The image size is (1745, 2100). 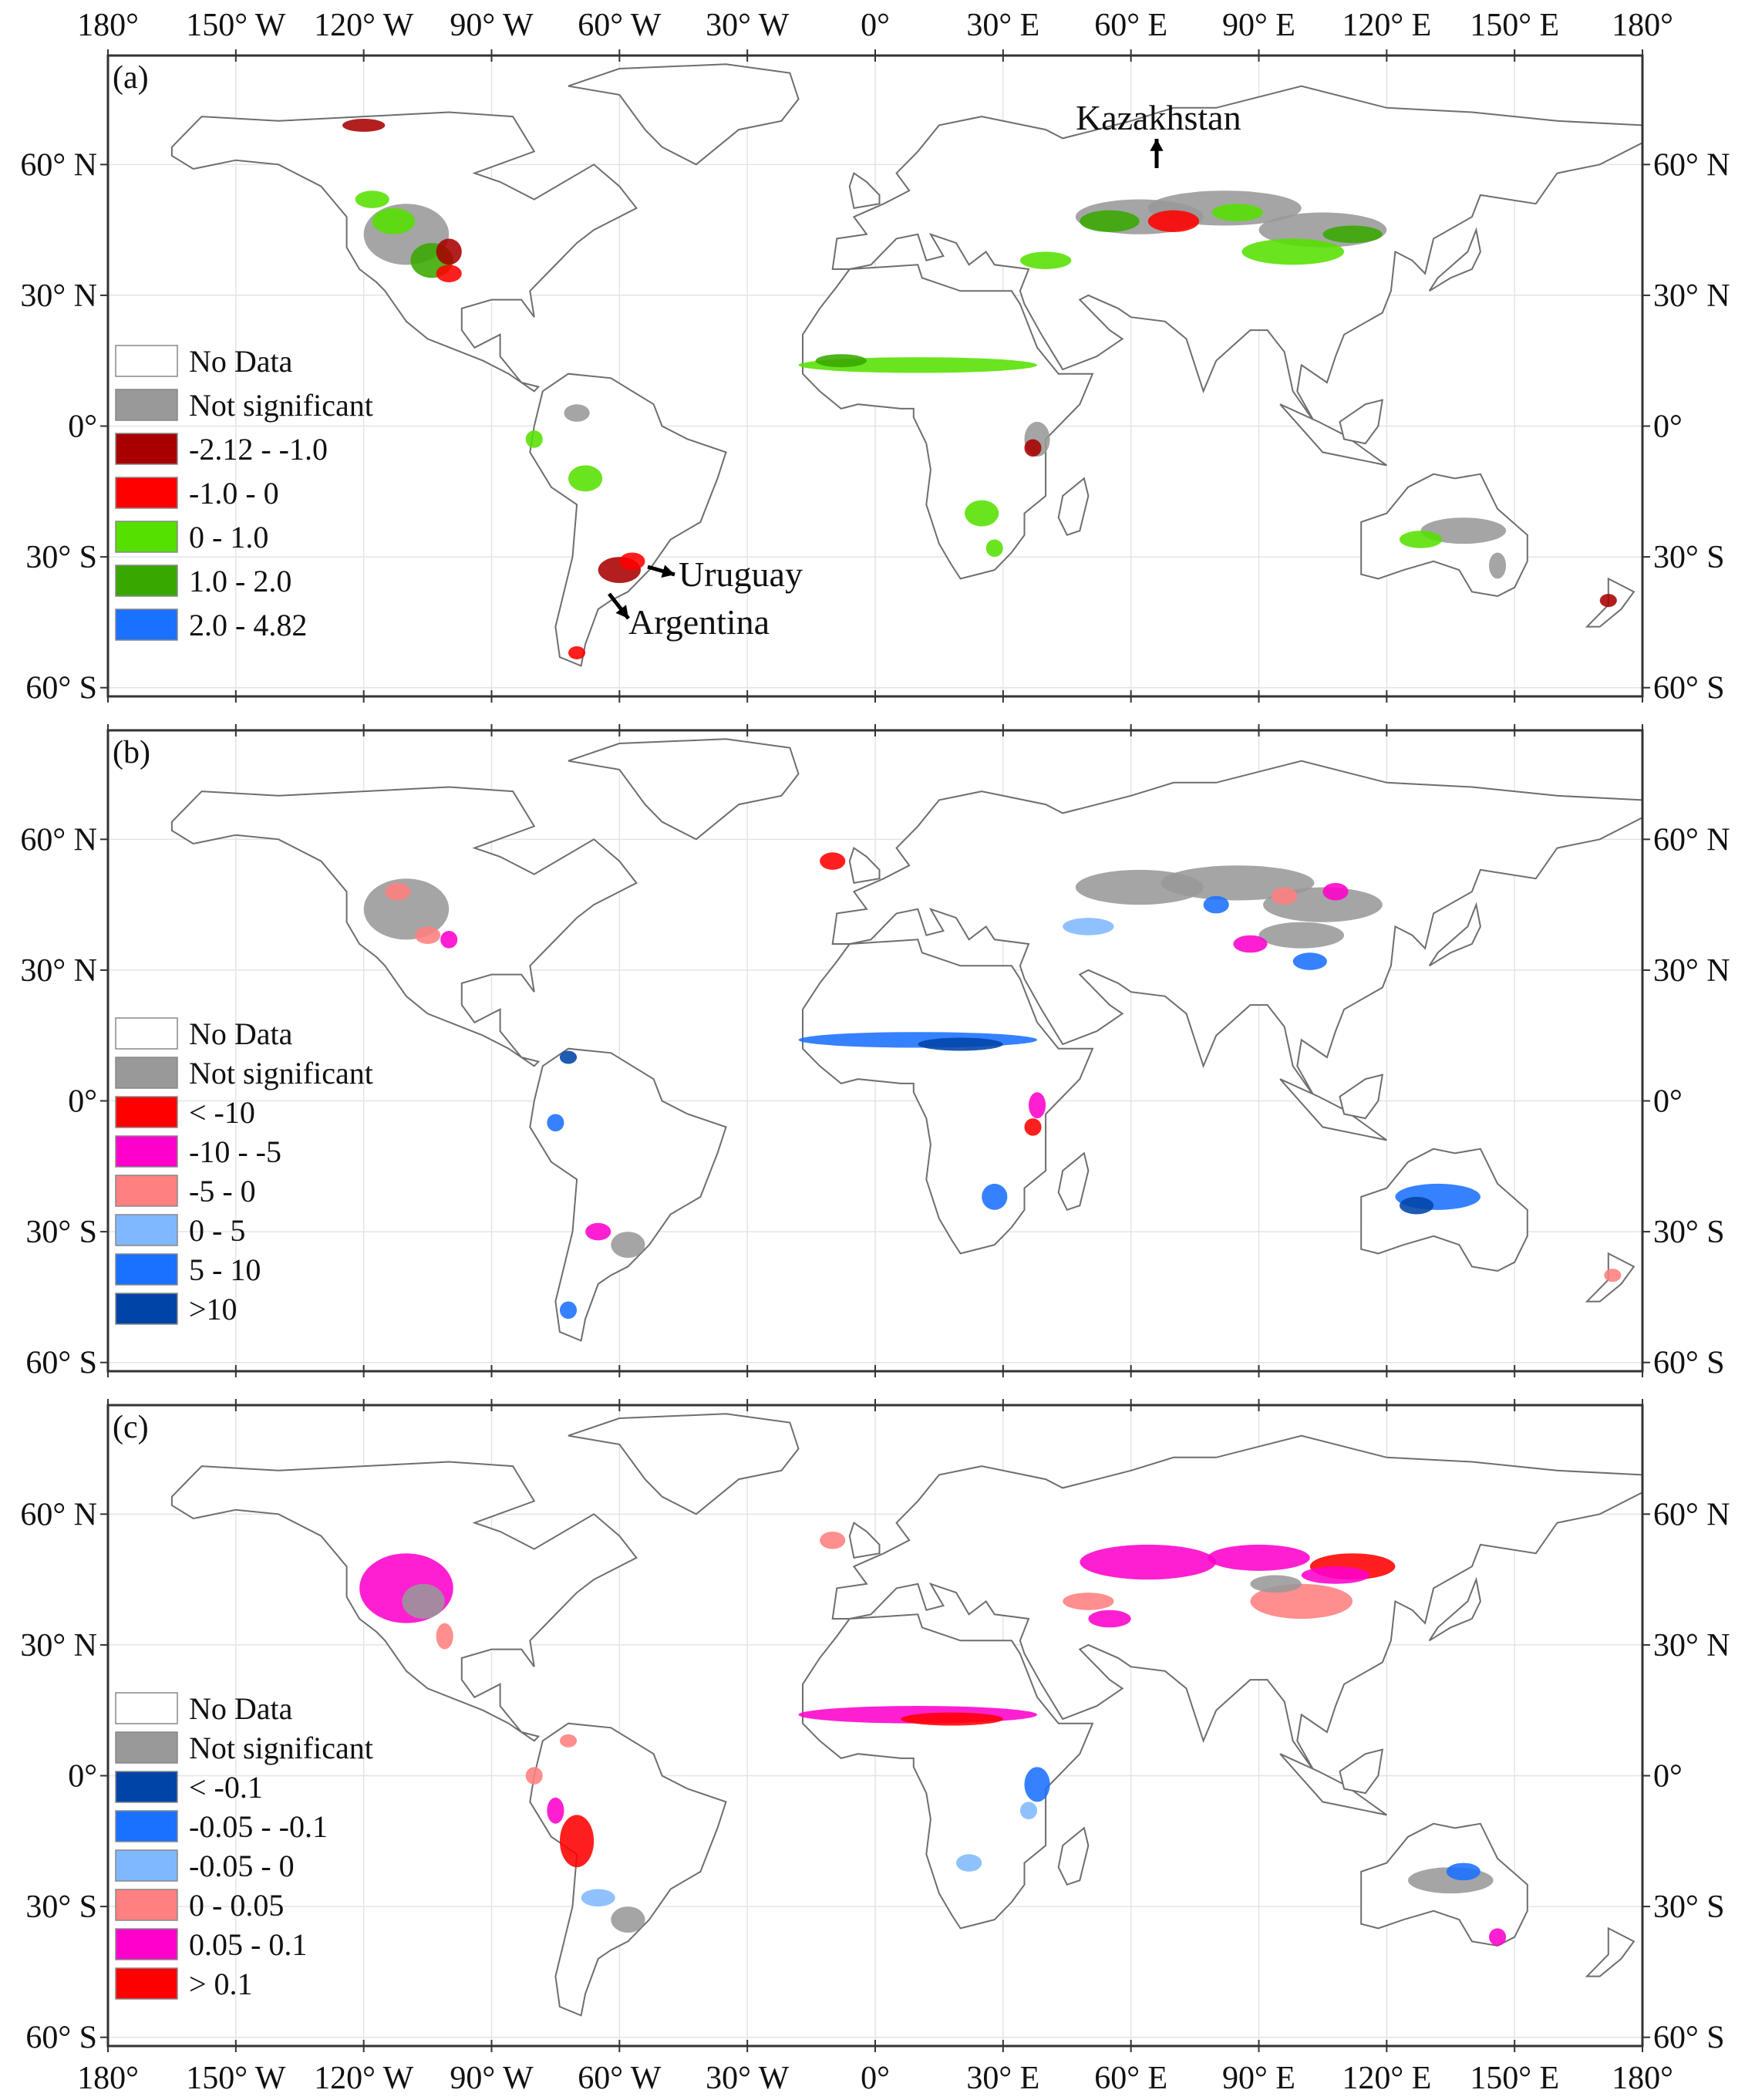 I want to click on lon-tick: 180°, so click(x=108, y=2078).